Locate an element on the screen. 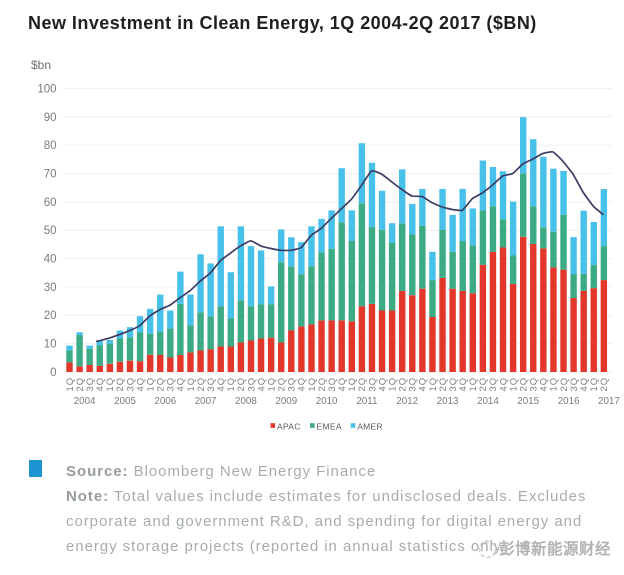 The width and height of the screenshot is (624, 575). svg-text: 0 is located at coordinates (53, 373).